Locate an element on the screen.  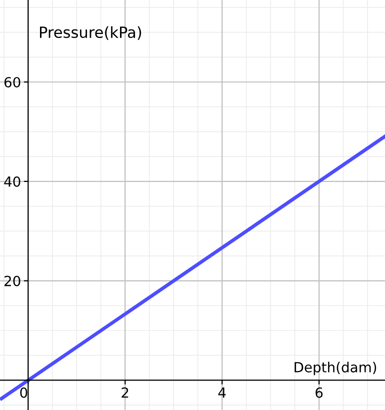
x-tick-label: 4 is located at coordinates (222, 393).